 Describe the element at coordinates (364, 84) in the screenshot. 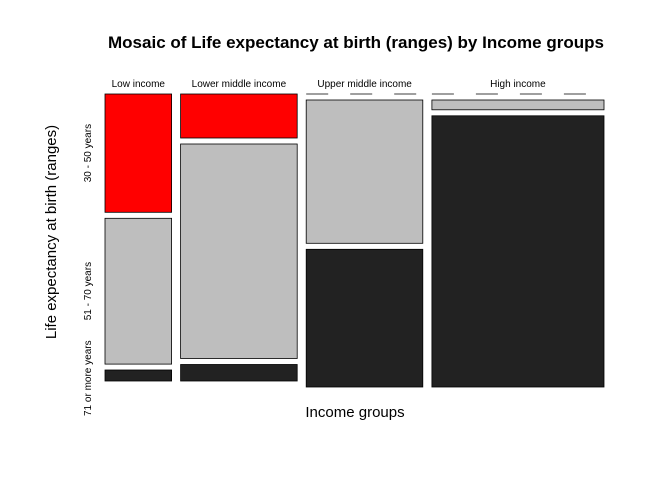

I see `column-label-upper-middle-income: Upper middle income` at that location.